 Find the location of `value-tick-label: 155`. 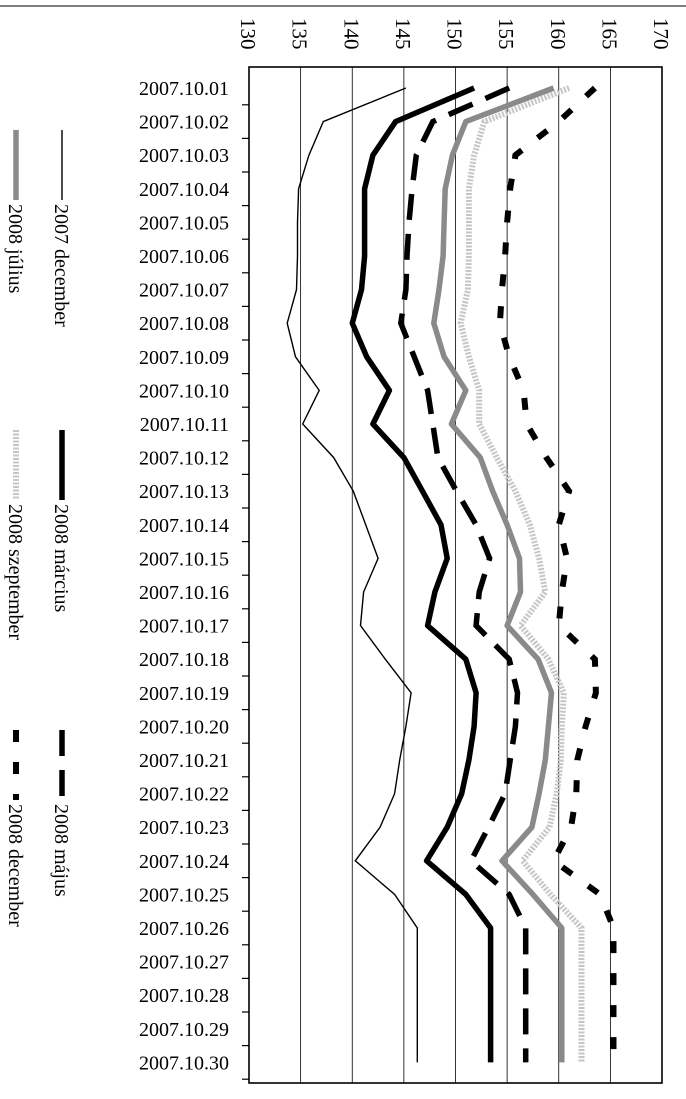

value-tick-label: 155 is located at coordinates (506, 34).